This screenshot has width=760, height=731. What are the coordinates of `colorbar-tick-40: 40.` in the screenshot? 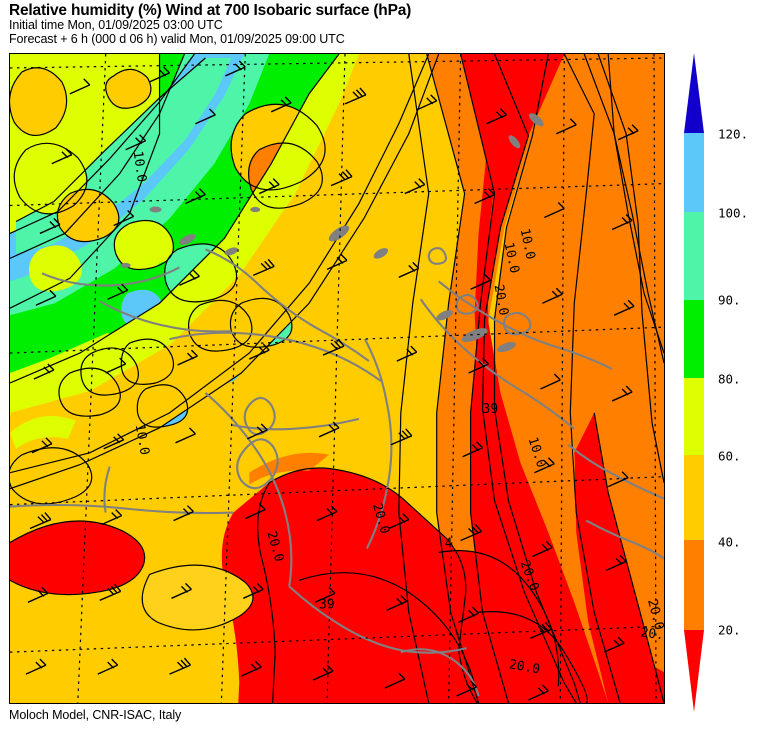 It's located at (729, 542).